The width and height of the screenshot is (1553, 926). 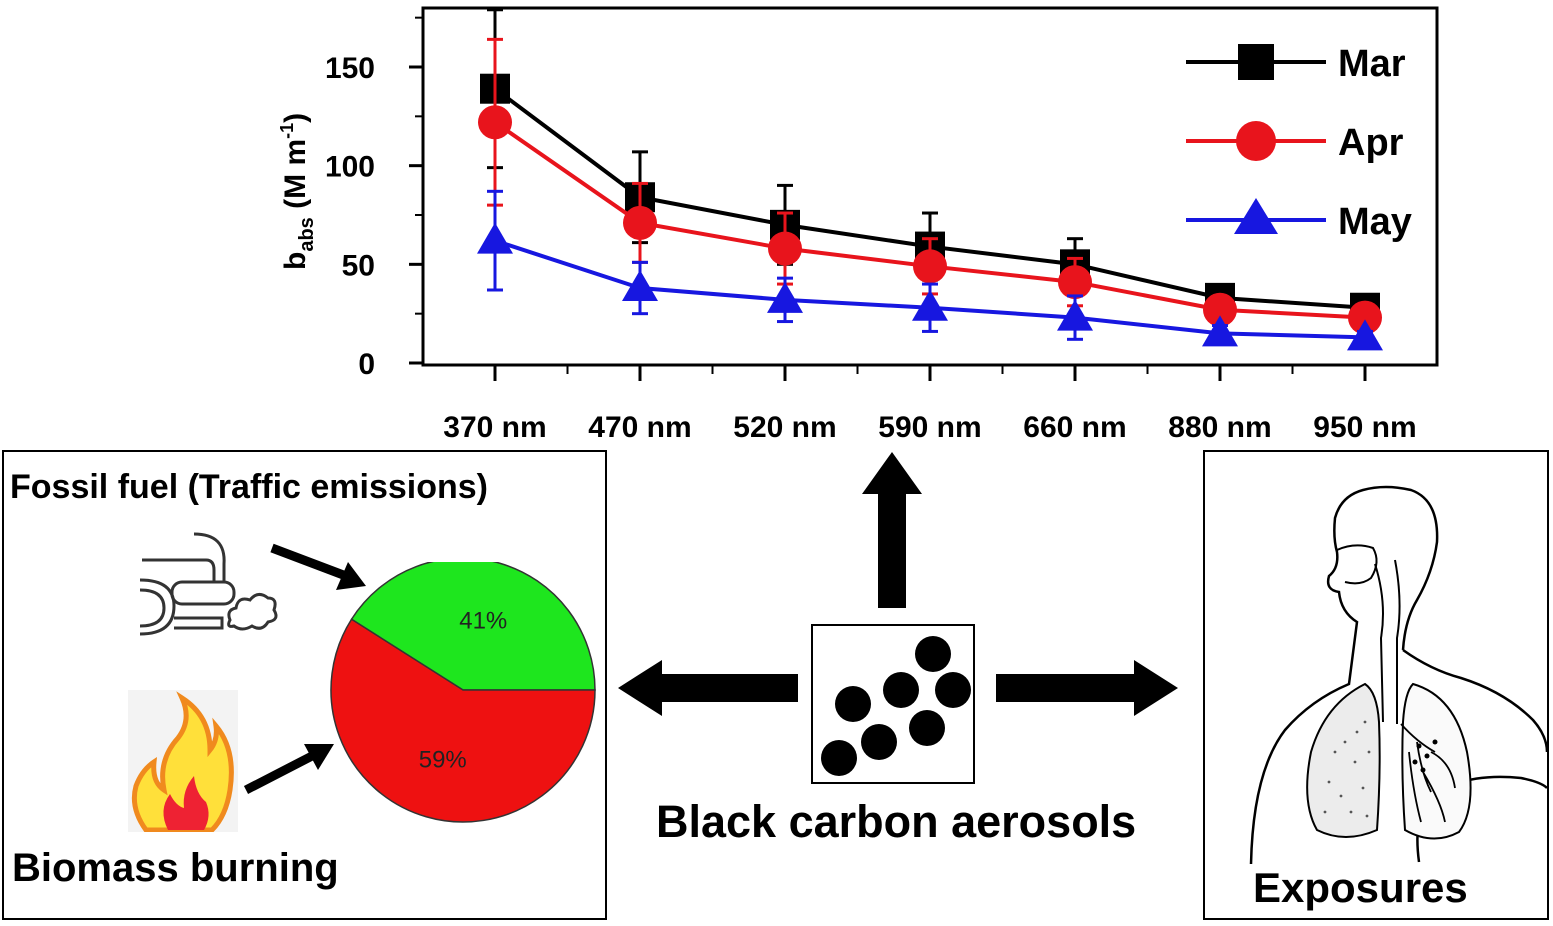 I want to click on arrow-fossil-to-pie, so click(x=318, y=566).